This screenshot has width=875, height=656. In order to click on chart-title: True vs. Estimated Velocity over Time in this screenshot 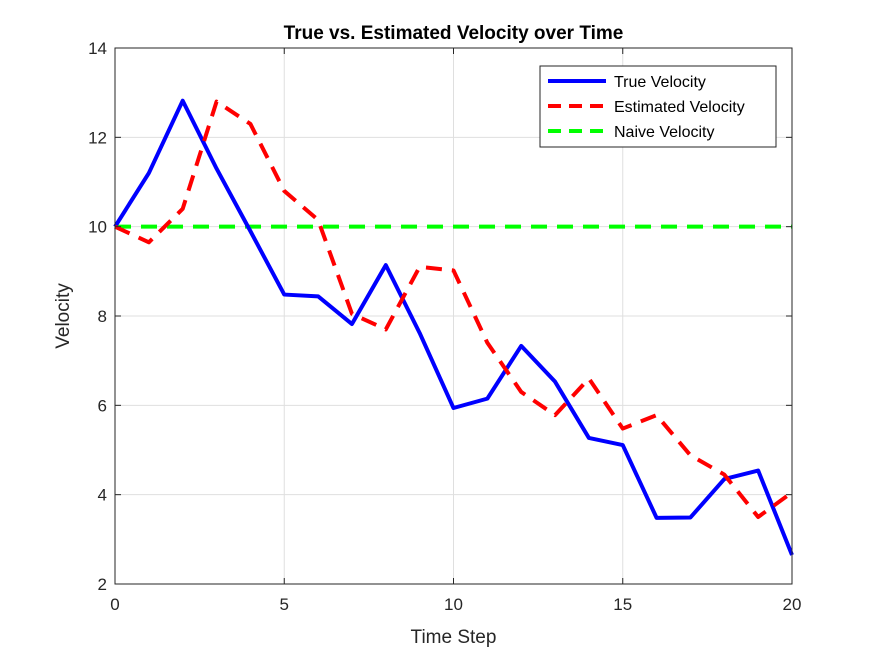, I will do `click(454, 33)`.